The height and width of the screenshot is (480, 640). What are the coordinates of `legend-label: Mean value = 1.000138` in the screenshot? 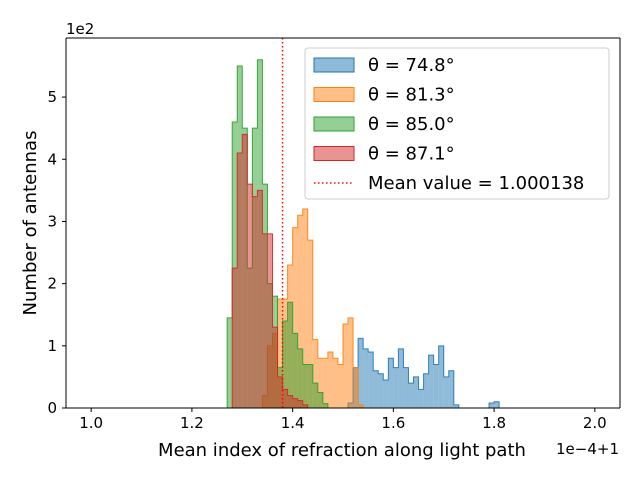 It's located at (476, 183).